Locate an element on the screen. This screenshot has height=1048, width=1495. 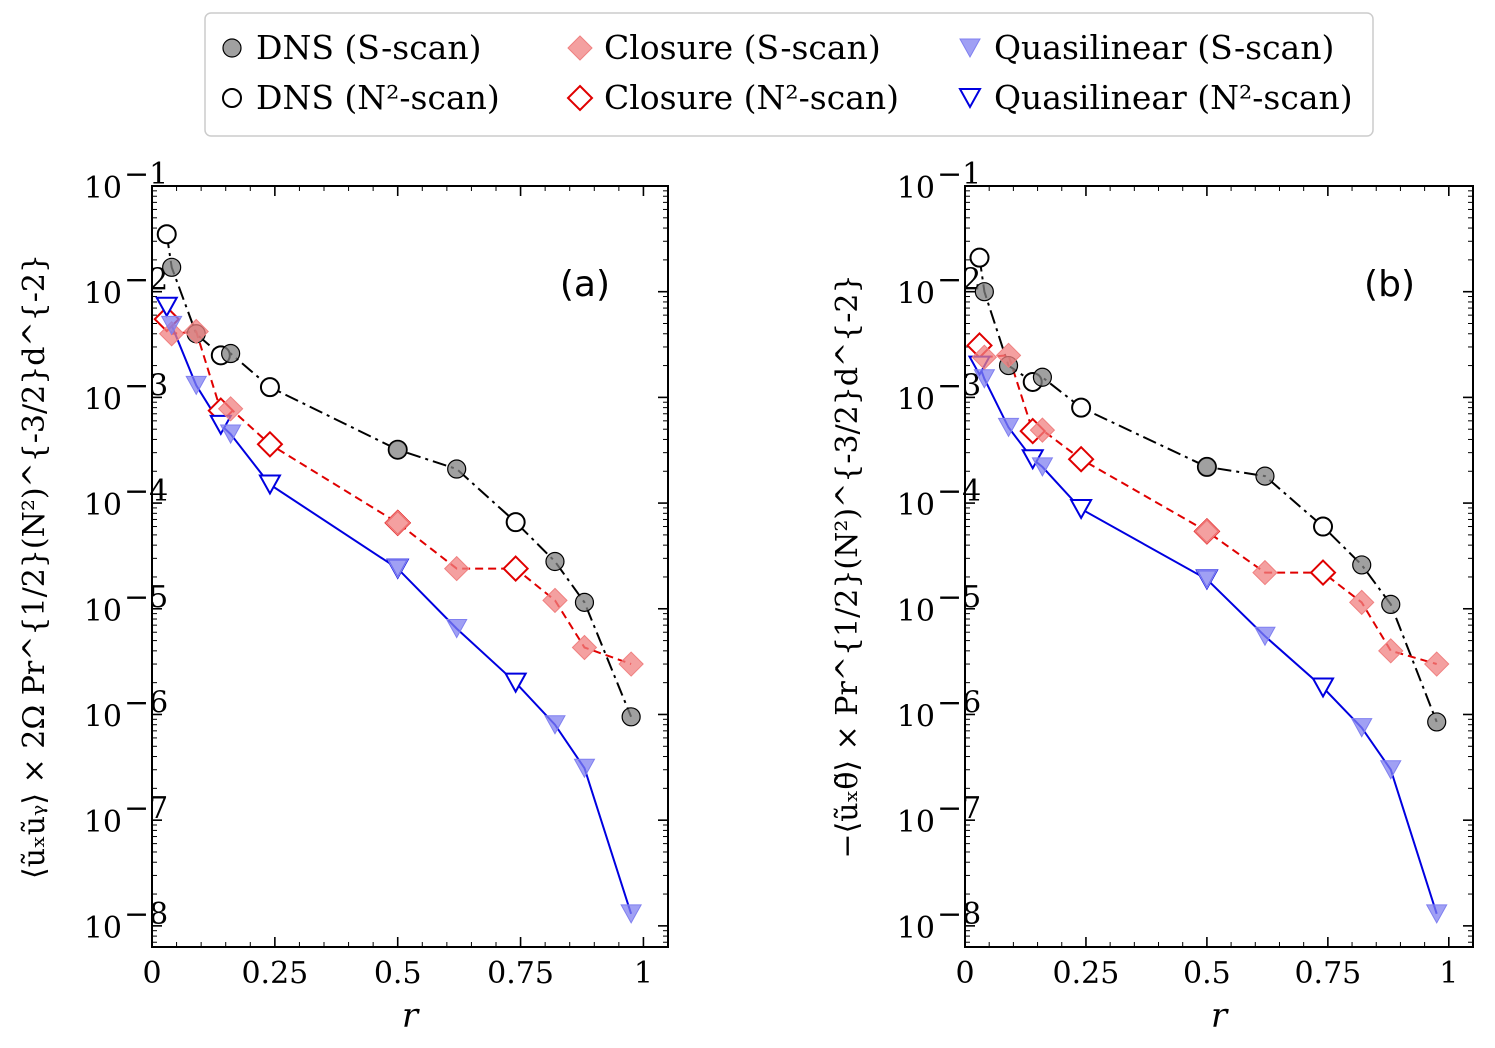
legend-label-ql_s: Quasilinear (S-scan) is located at coordinates (1164, 47).